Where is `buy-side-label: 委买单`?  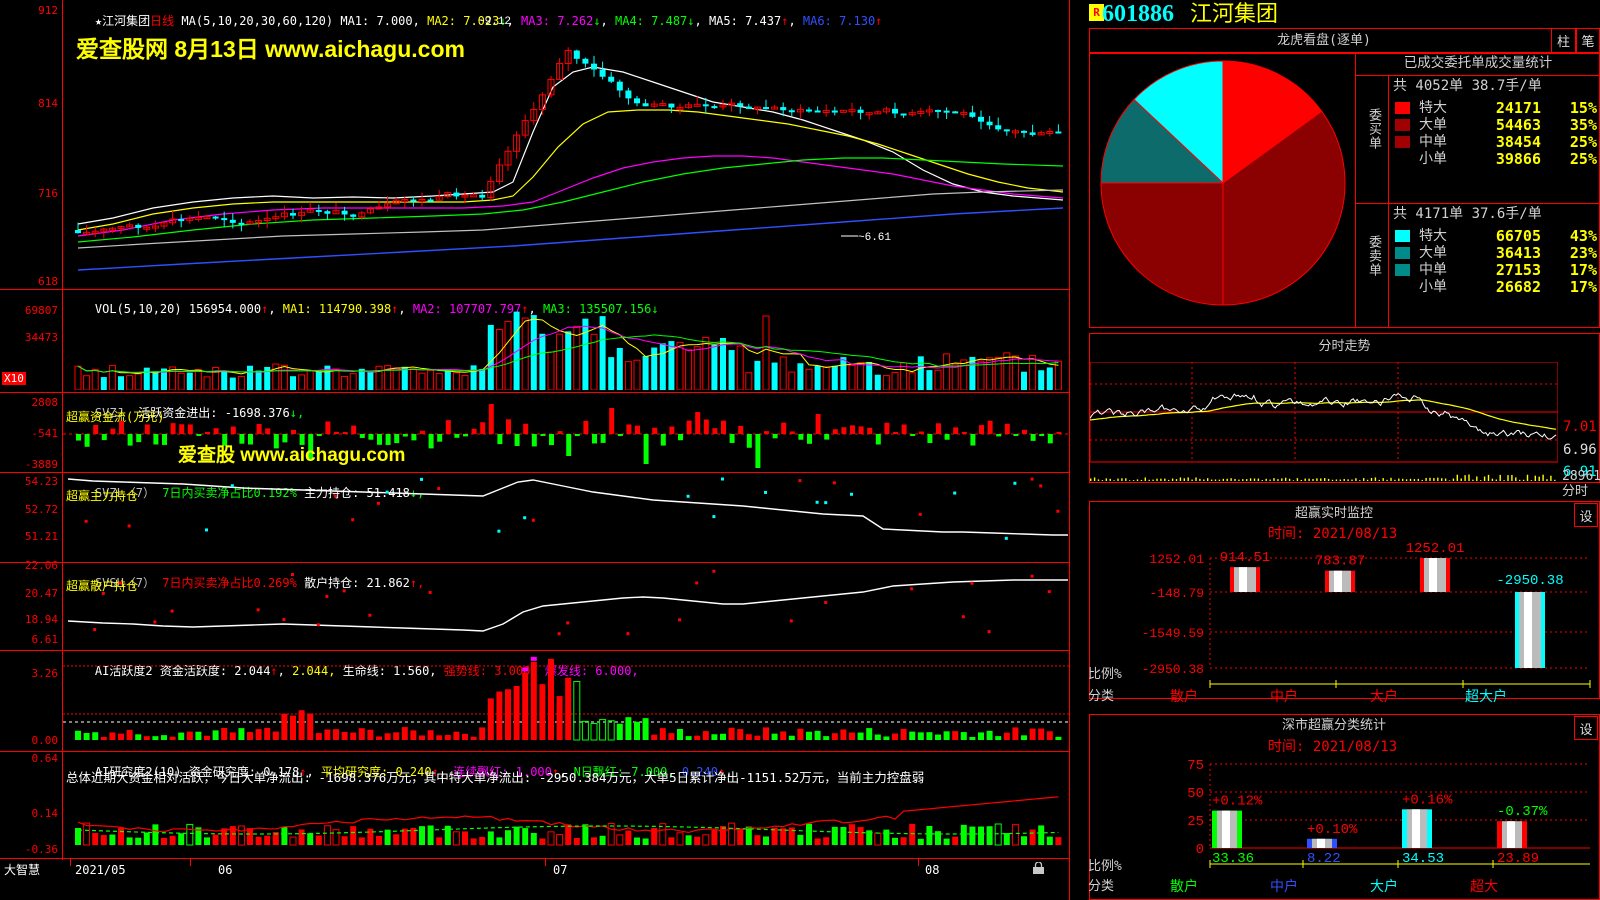
buy-side-label: 委买单 is located at coordinates (1373, 129).